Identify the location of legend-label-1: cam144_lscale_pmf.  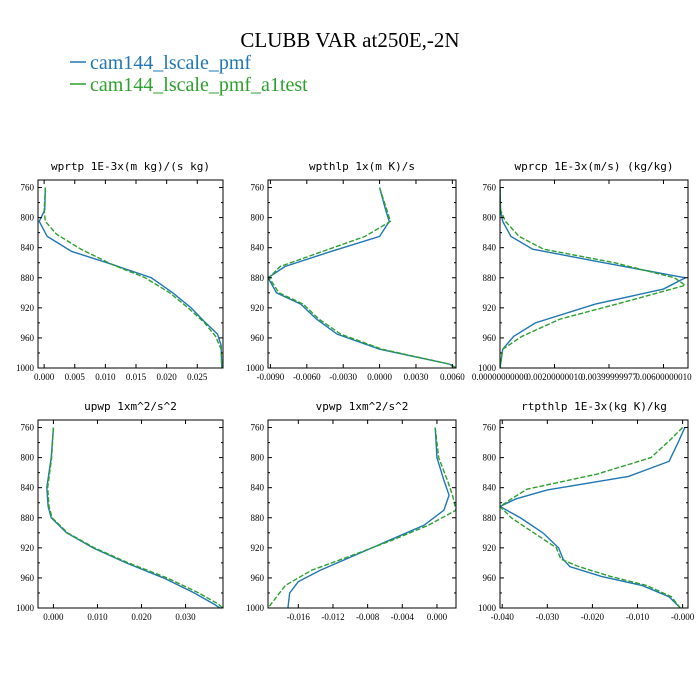
(170, 63).